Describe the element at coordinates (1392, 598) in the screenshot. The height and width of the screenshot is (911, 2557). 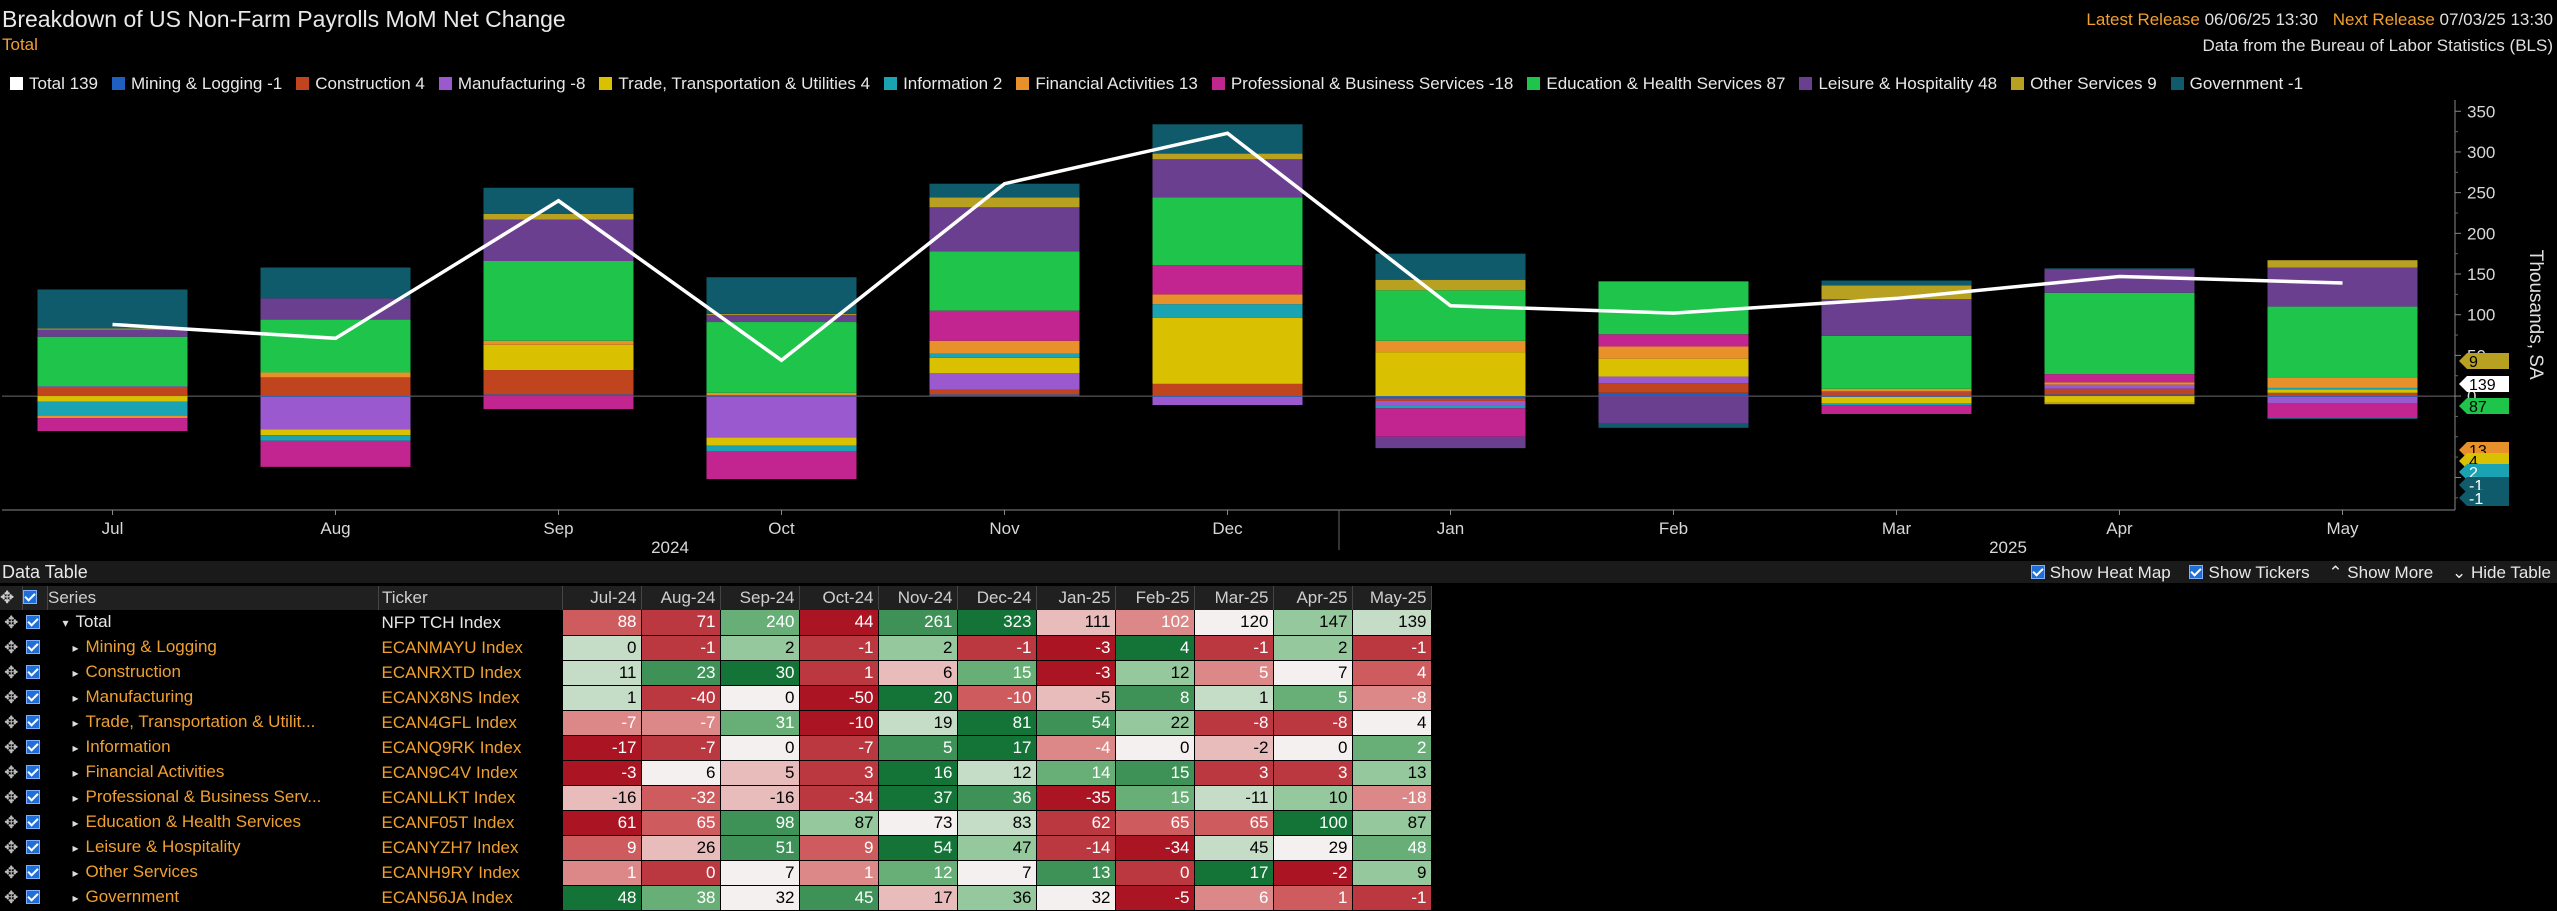
I see `month-column-header: May-25` at that location.